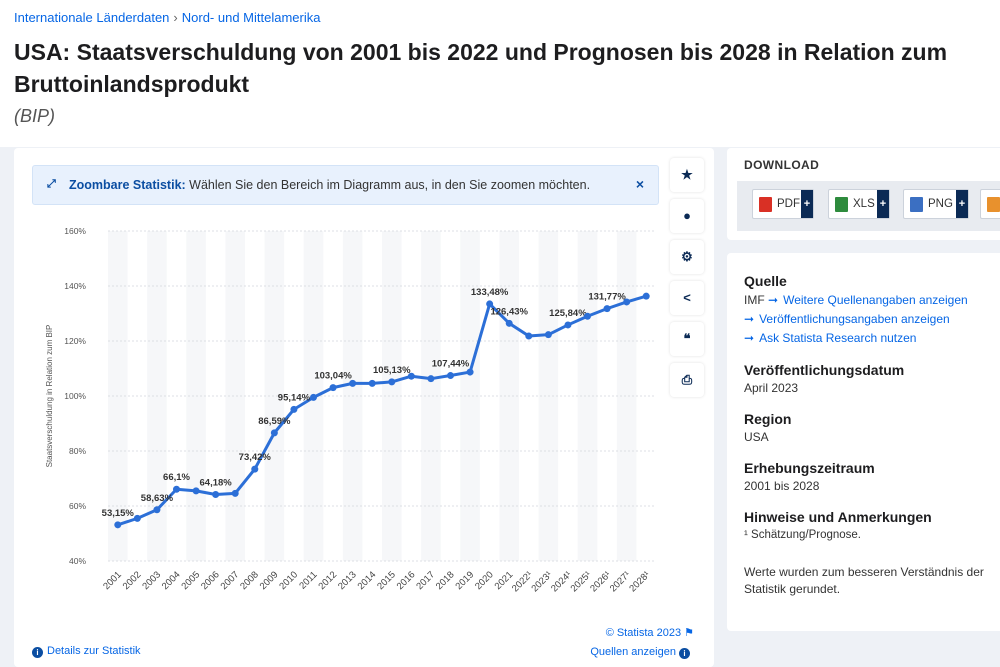 This screenshot has width=1000, height=667. What do you see at coordinates (132, 580) in the screenshot?
I see `x-tick-label: 2002` at bounding box center [132, 580].